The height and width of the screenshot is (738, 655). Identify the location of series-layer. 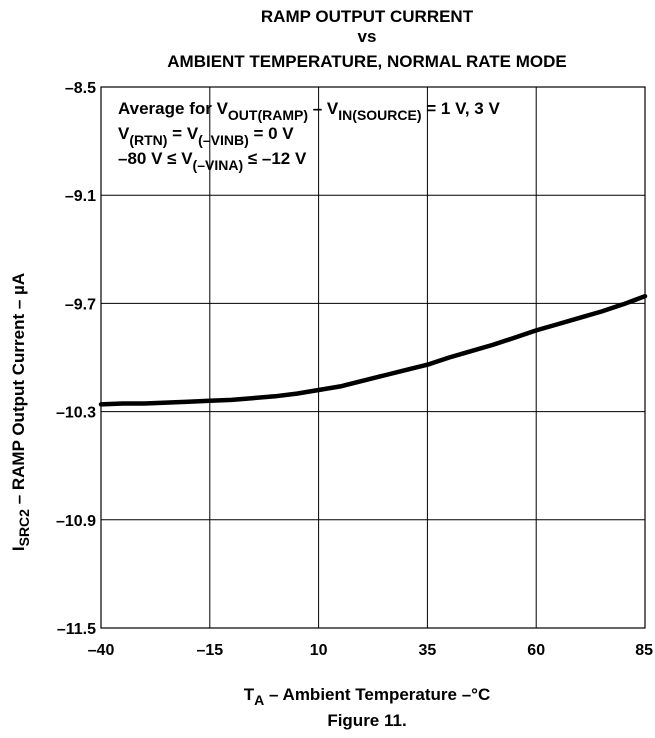
(373, 350).